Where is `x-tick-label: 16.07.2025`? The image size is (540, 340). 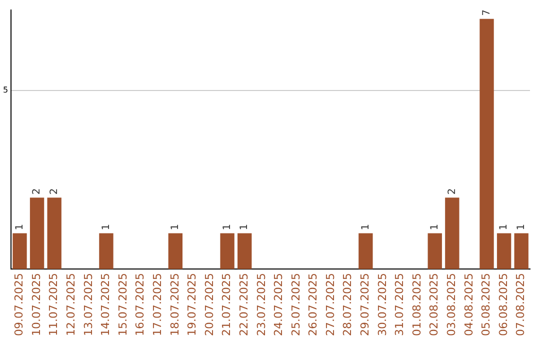
x-tick-label: 16.07.2025 is located at coordinates (140, 304).